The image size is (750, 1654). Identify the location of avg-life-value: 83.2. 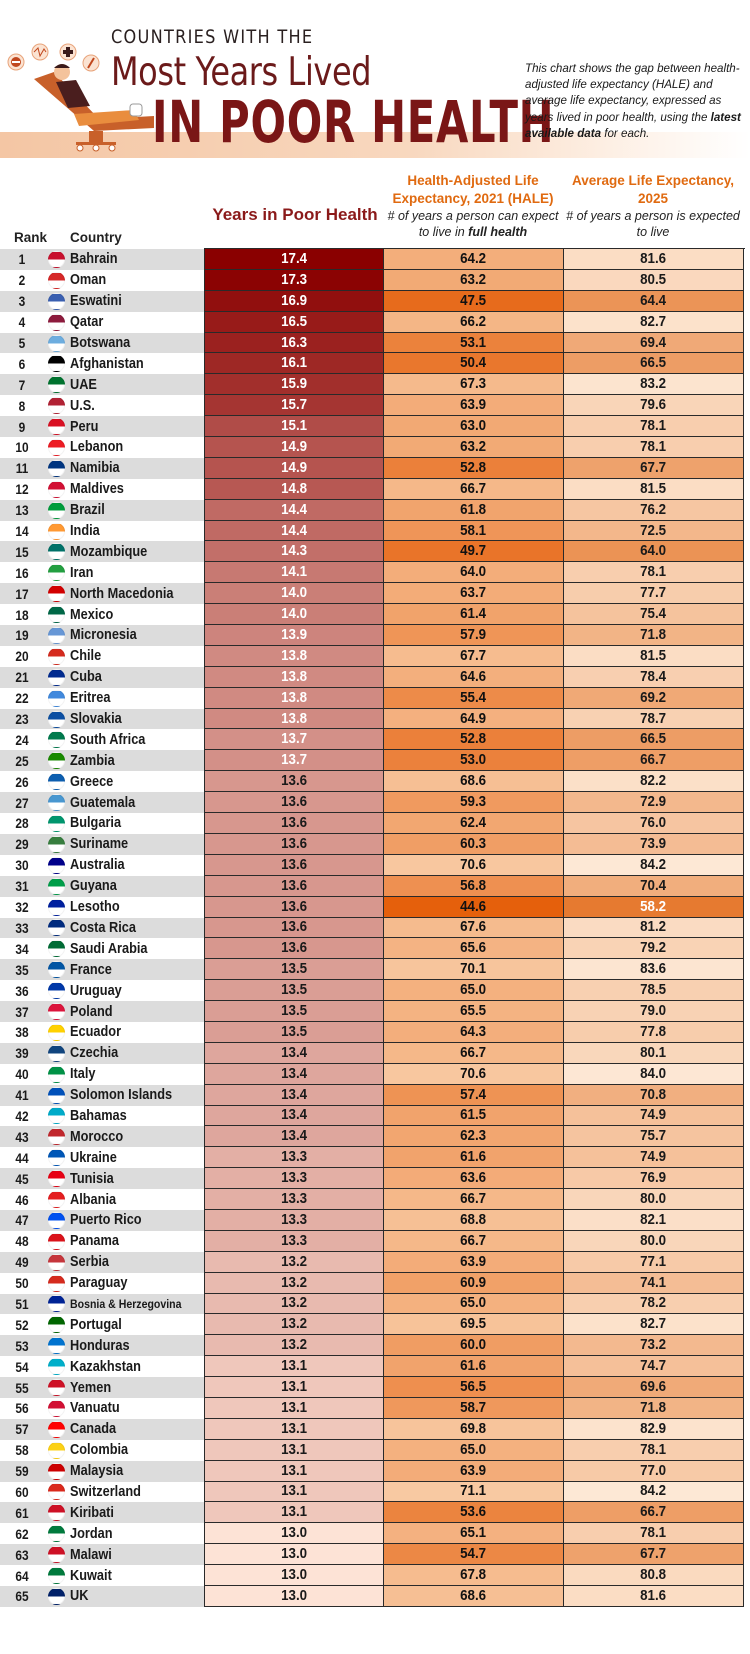
(653, 384).